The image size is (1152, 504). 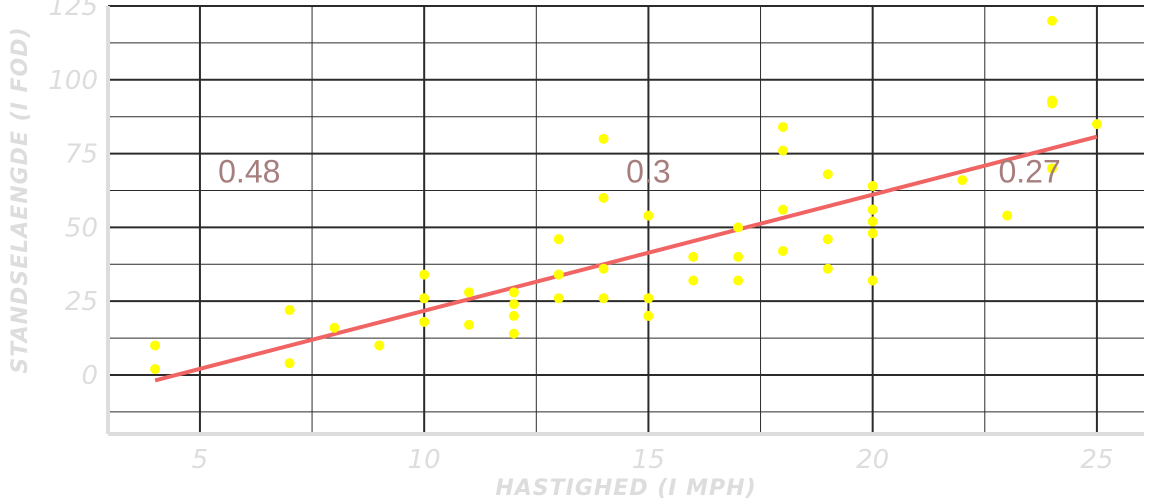 What do you see at coordinates (1096, 460) in the screenshot?
I see `x-tick-label: 25` at bounding box center [1096, 460].